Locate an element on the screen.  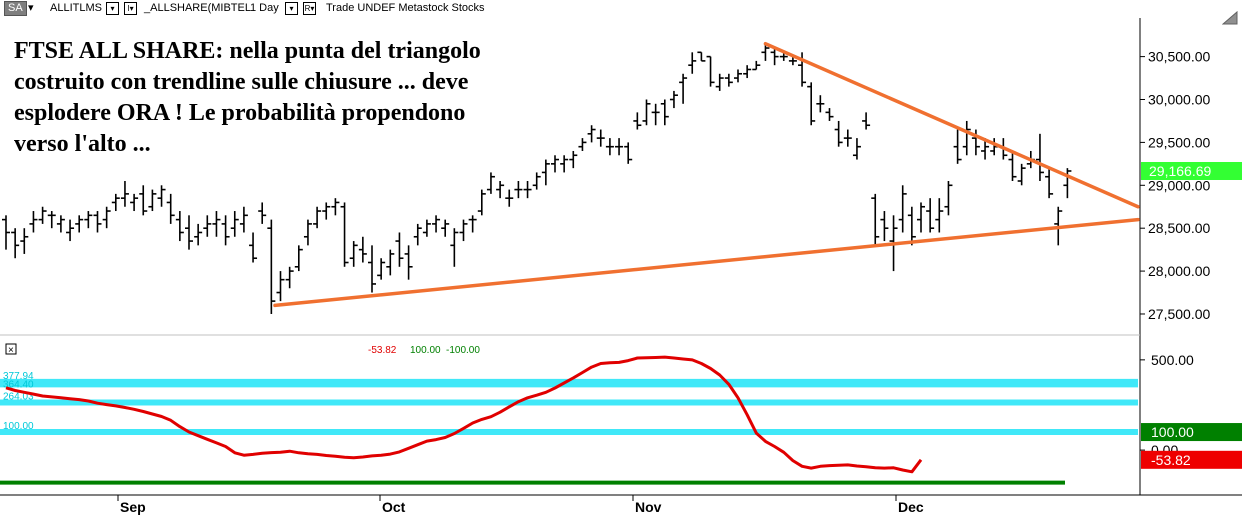
price-tick-label: 29,000.00 is located at coordinates (1179, 185).